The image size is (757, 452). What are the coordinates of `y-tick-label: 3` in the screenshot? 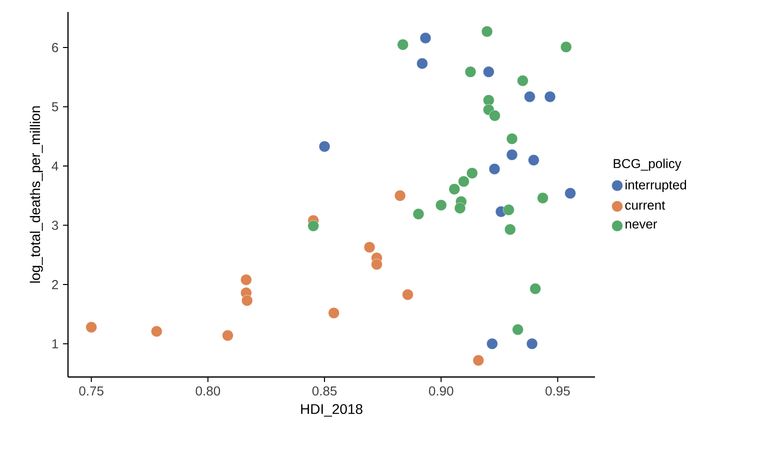 It's located at (55, 225).